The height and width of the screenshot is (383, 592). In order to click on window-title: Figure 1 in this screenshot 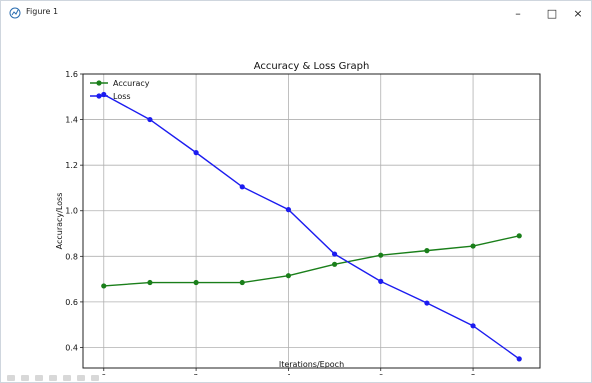, I will do `click(42, 11)`.